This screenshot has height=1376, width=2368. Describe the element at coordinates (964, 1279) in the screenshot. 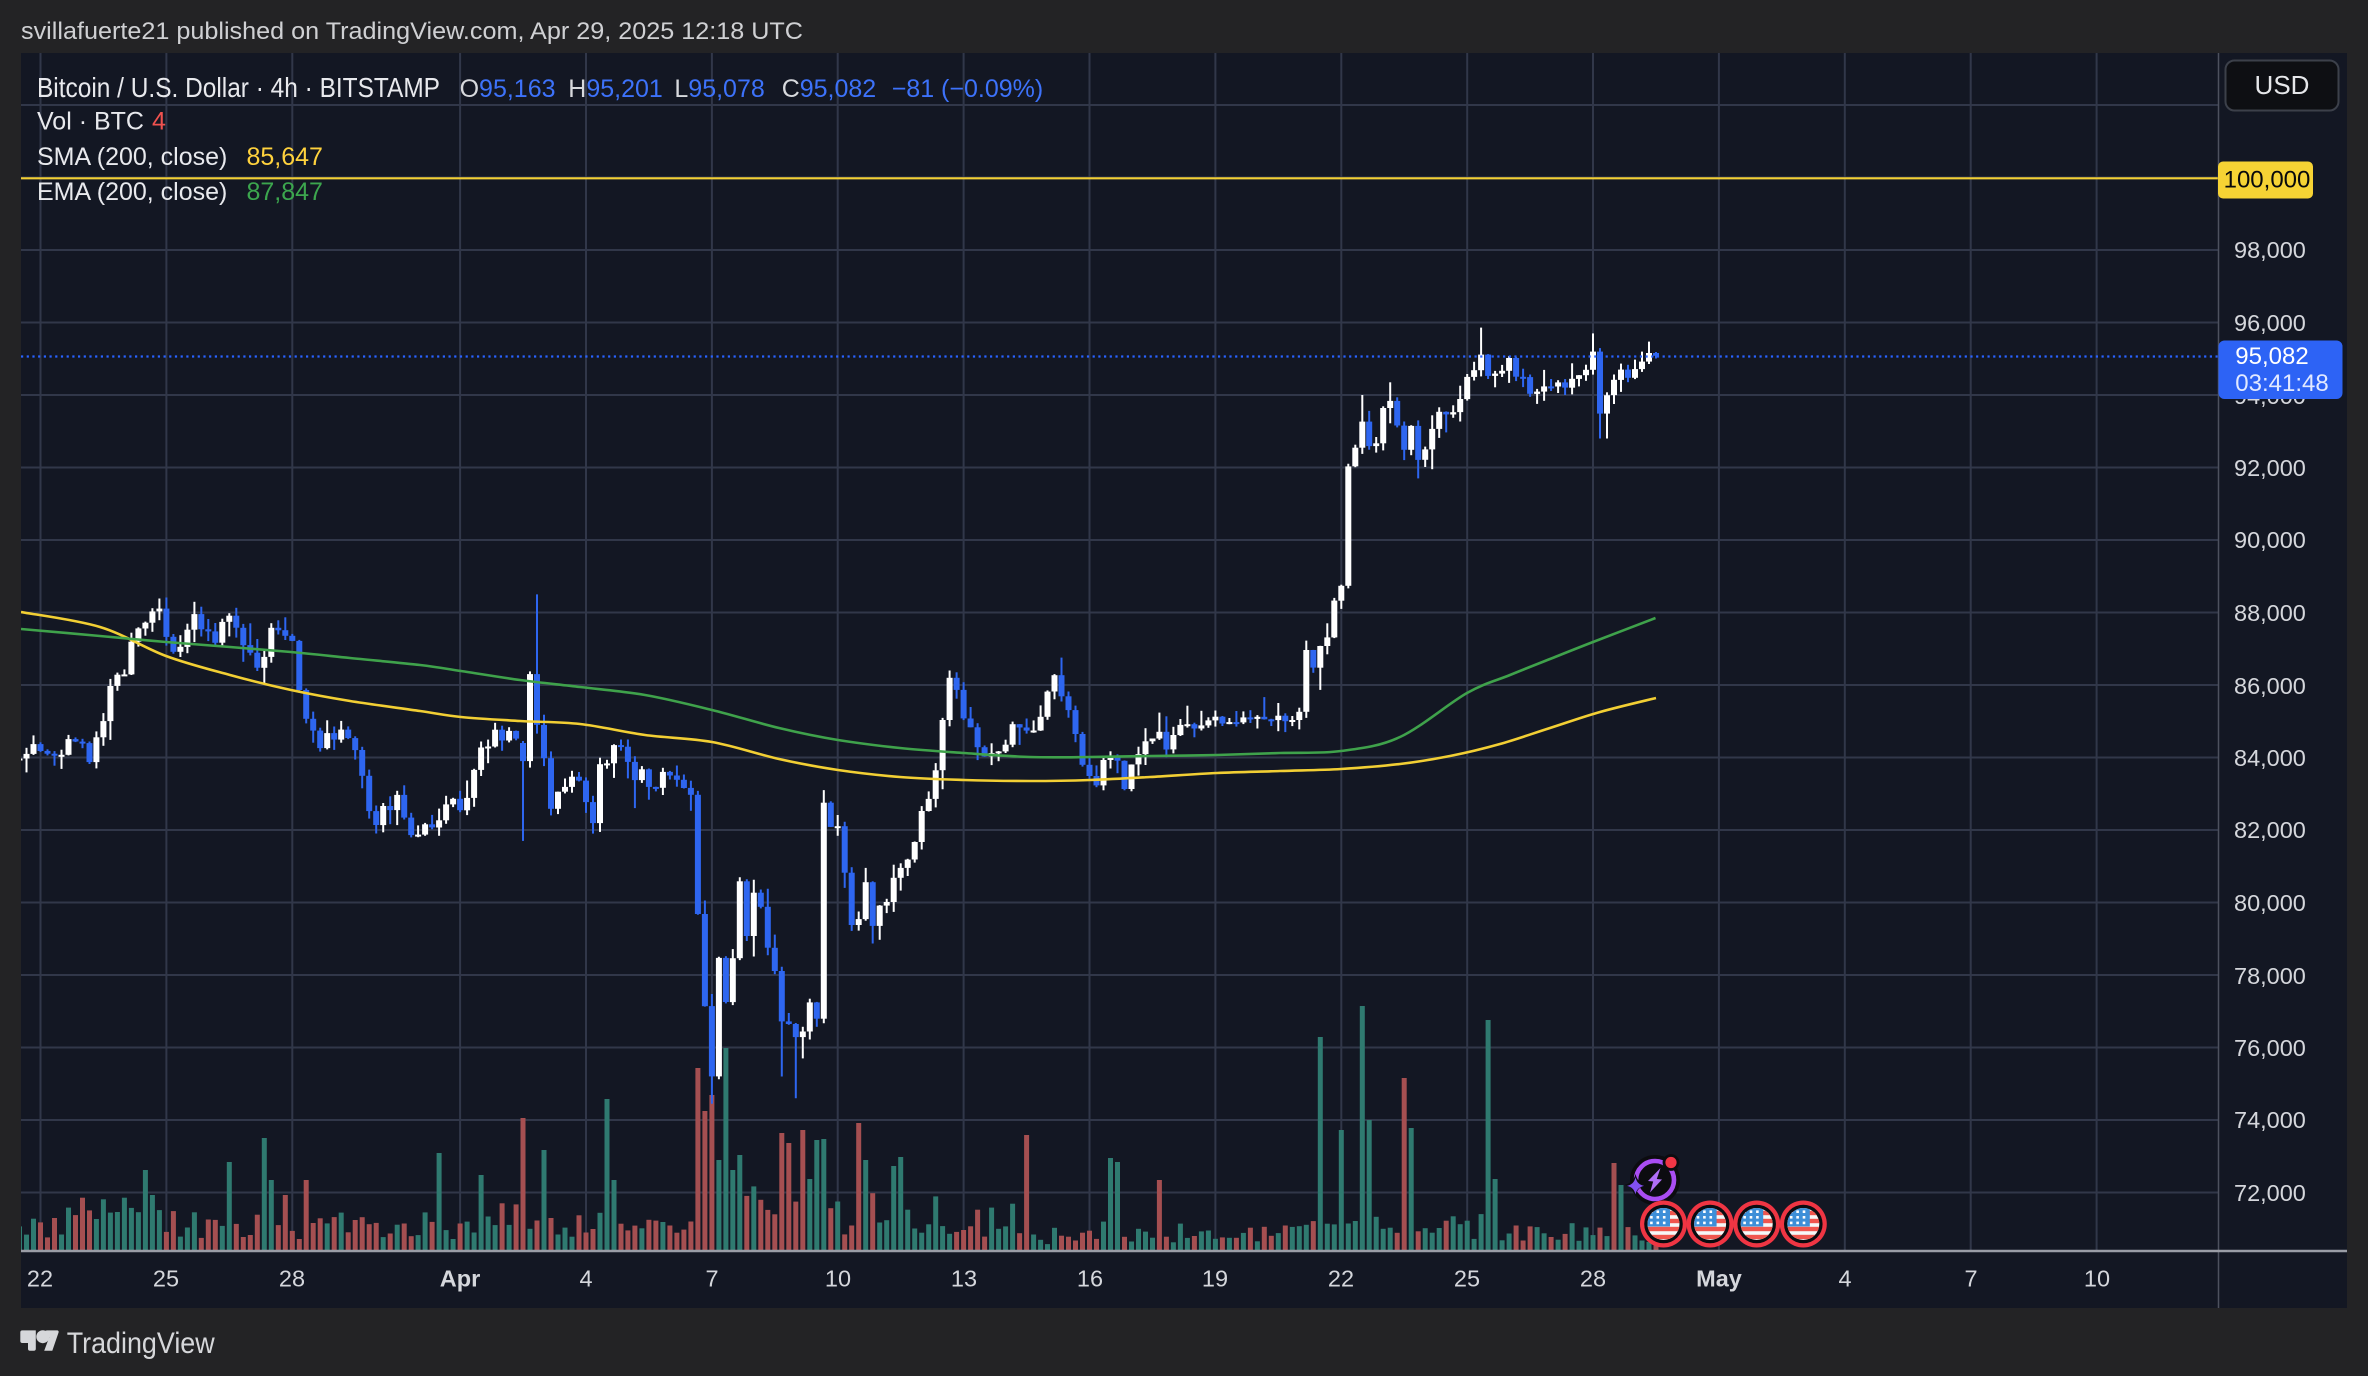

I see `svg-text: 13` at that location.